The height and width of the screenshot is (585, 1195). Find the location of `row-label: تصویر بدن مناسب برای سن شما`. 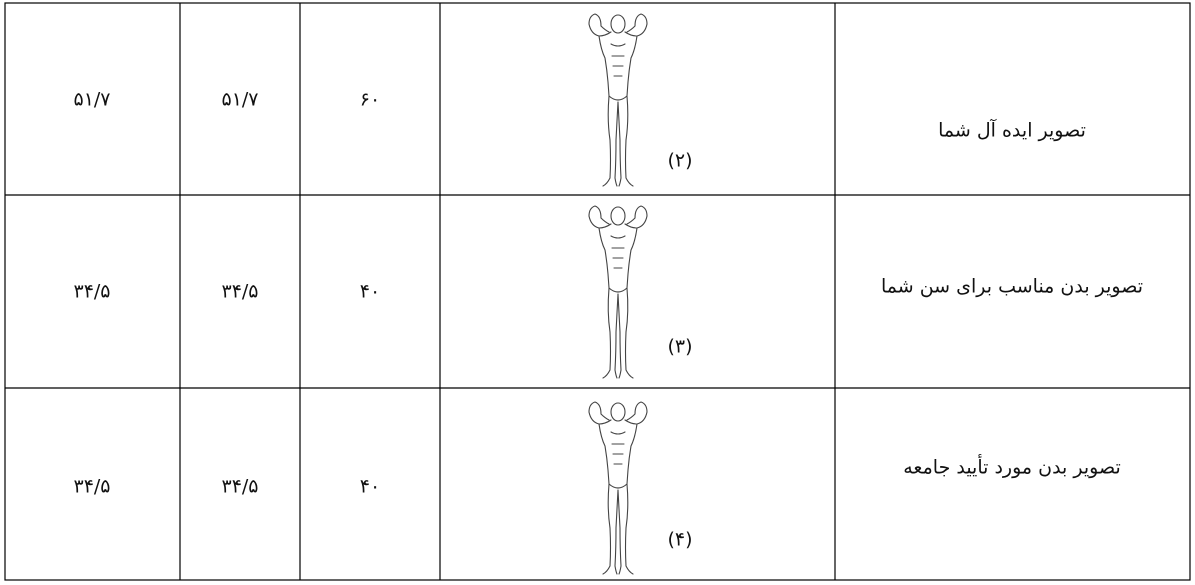

row-label: تصویر بدن مناسب برای سن شما is located at coordinates (1012, 287).